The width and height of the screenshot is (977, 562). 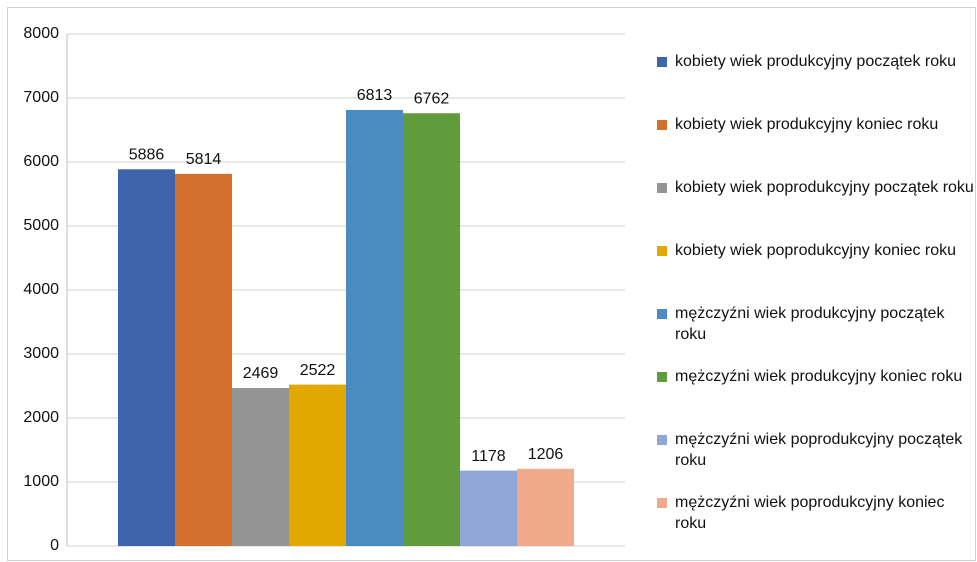 What do you see at coordinates (54, 545) in the screenshot?
I see `y-tick-label: 0` at bounding box center [54, 545].